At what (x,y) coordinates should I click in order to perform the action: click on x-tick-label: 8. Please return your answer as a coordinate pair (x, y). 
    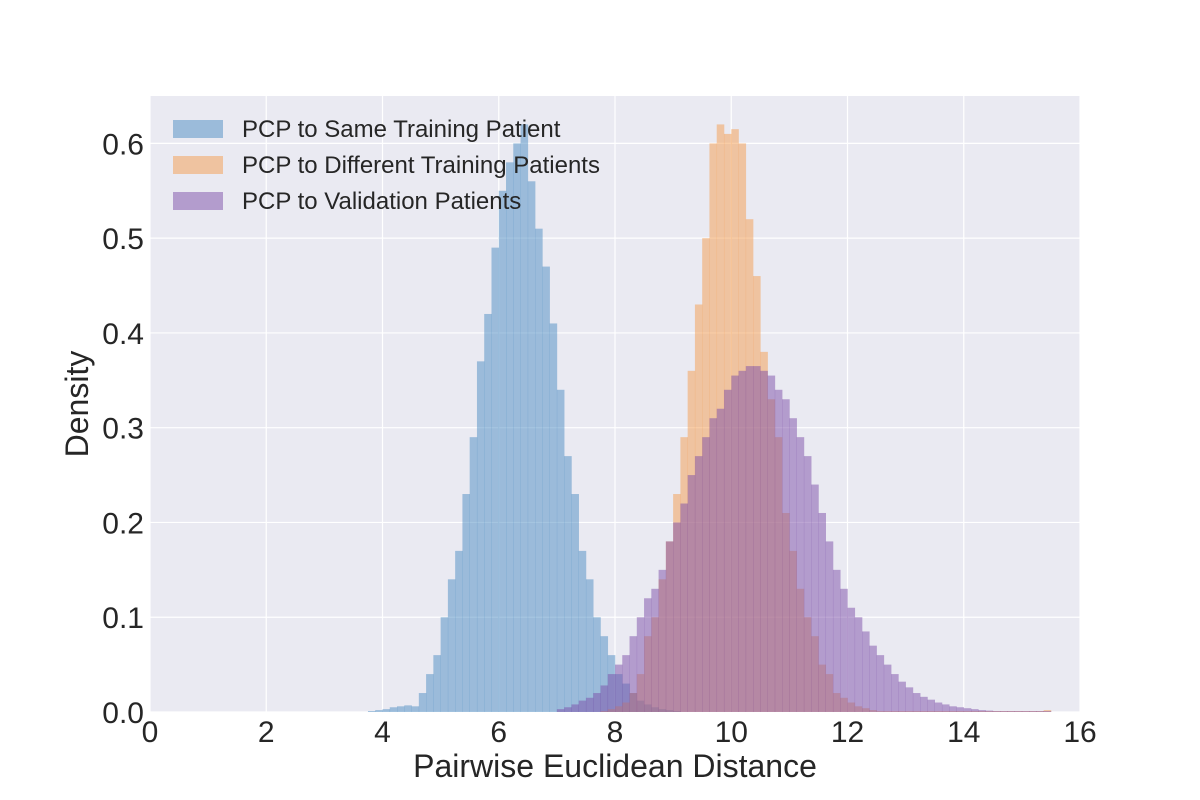
    Looking at the image, I should click on (615, 732).